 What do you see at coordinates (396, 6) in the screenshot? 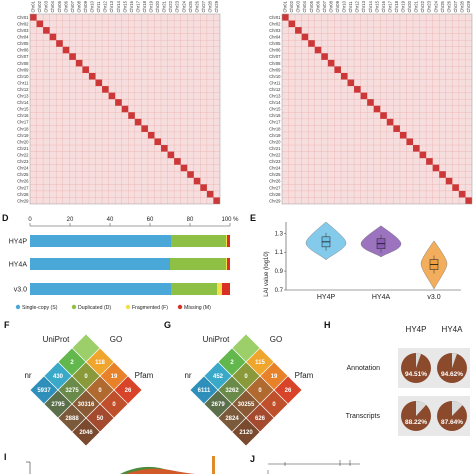
I see `heatmap-right-col-label: Chr18` at bounding box center [396, 6].